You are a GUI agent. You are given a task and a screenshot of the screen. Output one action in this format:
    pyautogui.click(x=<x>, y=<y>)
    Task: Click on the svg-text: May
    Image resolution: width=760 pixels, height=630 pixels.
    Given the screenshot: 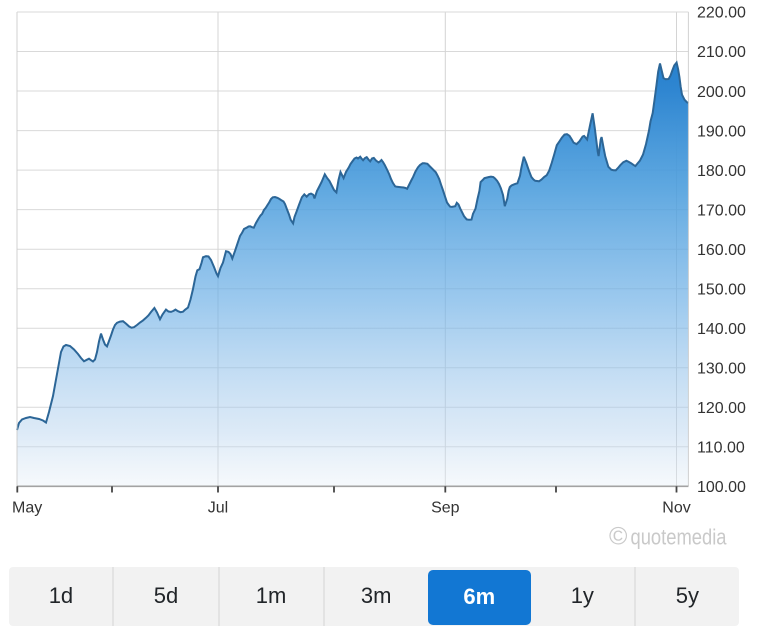 What is the action you would take?
    pyautogui.click(x=27, y=508)
    